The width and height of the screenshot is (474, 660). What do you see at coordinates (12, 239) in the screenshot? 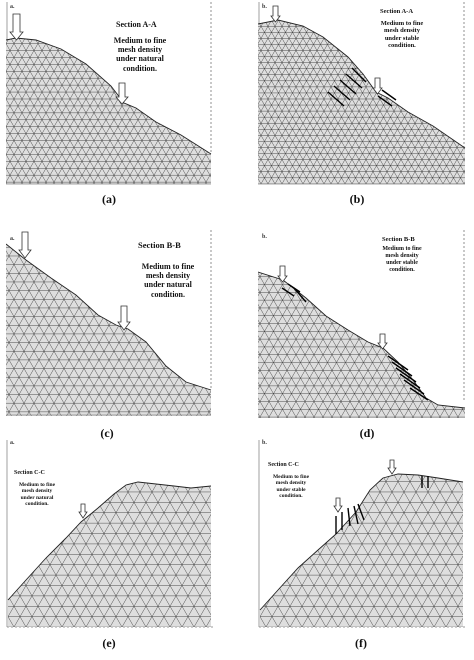
I see `panel-tag: a.` at bounding box center [12, 239].